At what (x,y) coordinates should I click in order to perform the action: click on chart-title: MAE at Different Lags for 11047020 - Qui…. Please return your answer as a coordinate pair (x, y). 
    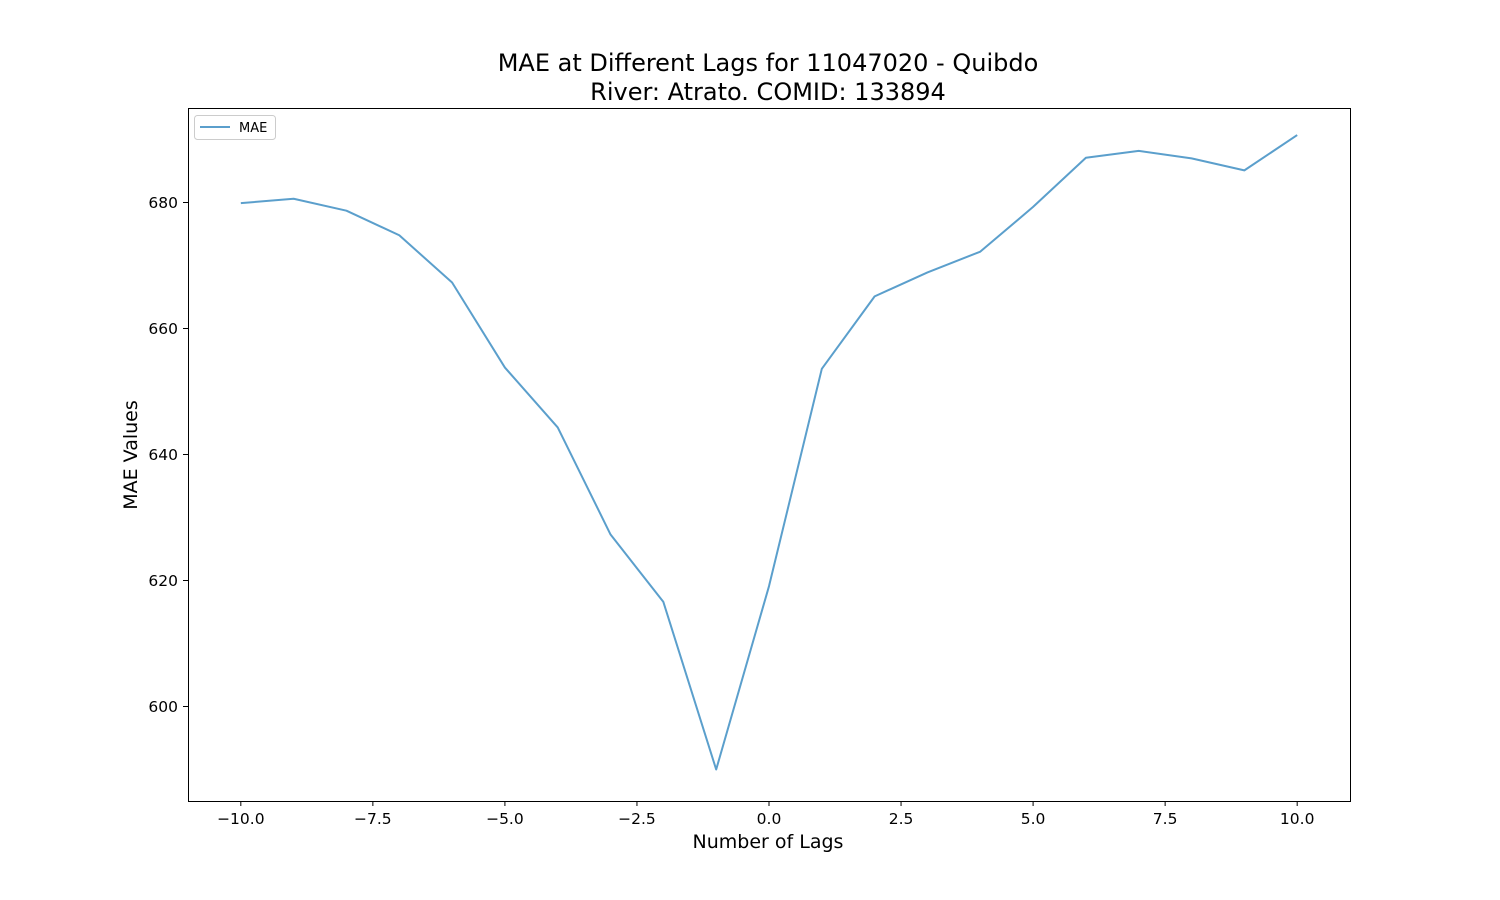
    Looking at the image, I should click on (768, 63).